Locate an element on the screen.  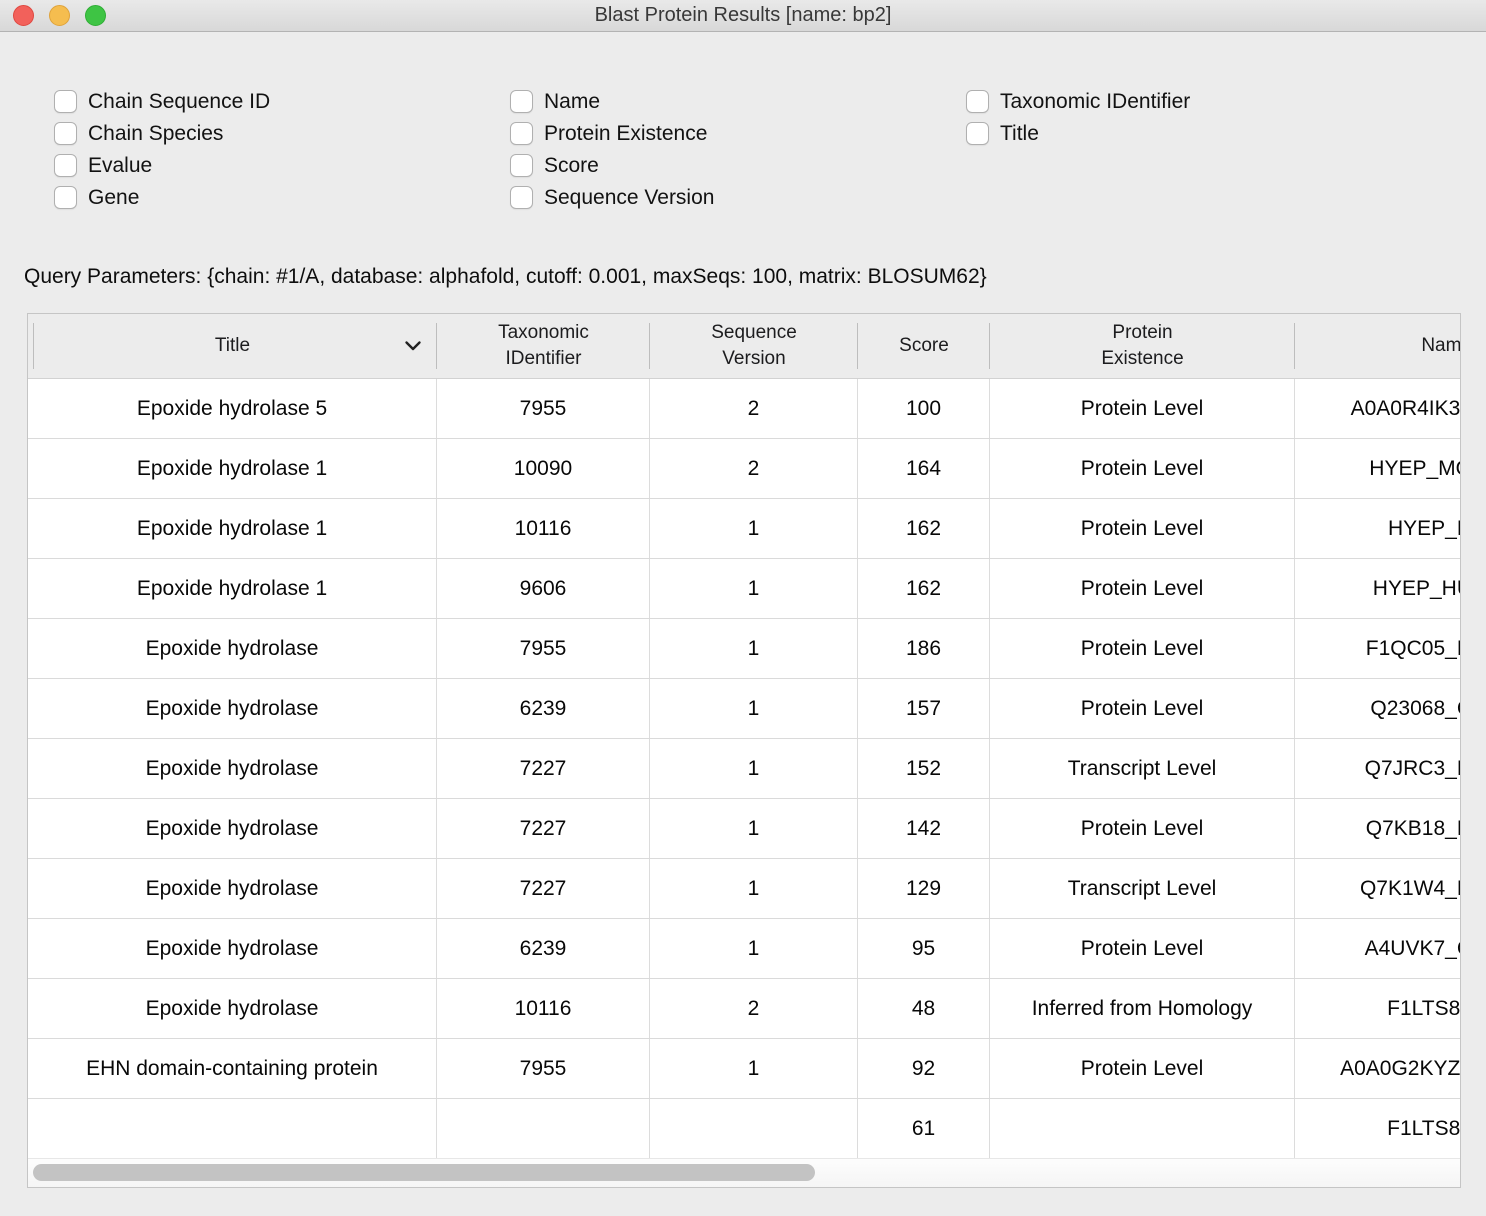
cell-name: F1LTS8_ is located at coordinates (1424, 1128).